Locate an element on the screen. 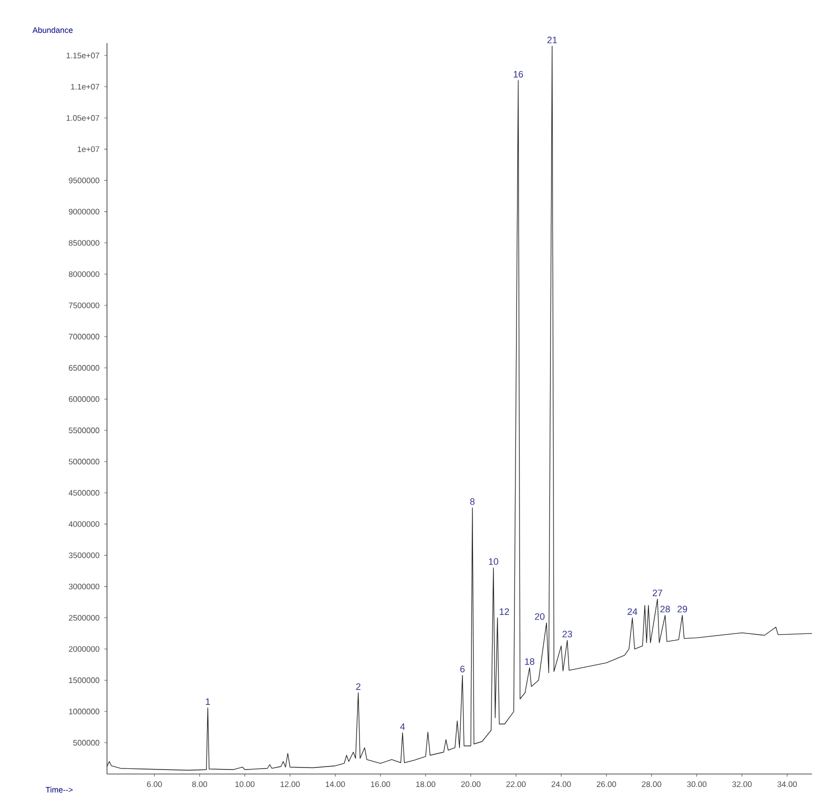 This screenshot has height=798, width=815. y-tick-label: 9500000 is located at coordinates (84, 181).